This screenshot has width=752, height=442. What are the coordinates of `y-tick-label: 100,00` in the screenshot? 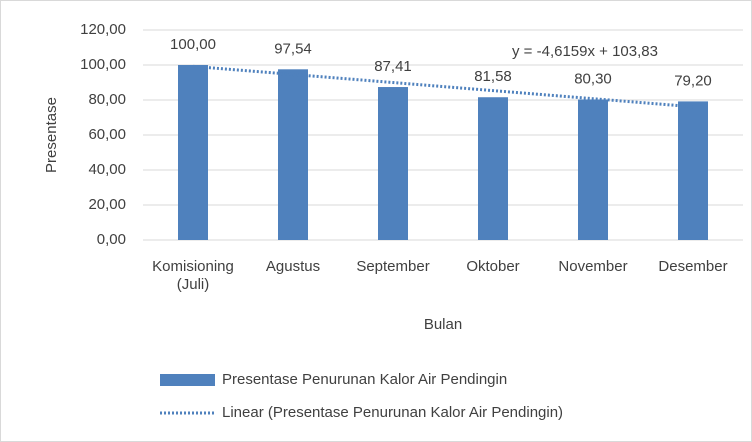 It's located at (103, 64).